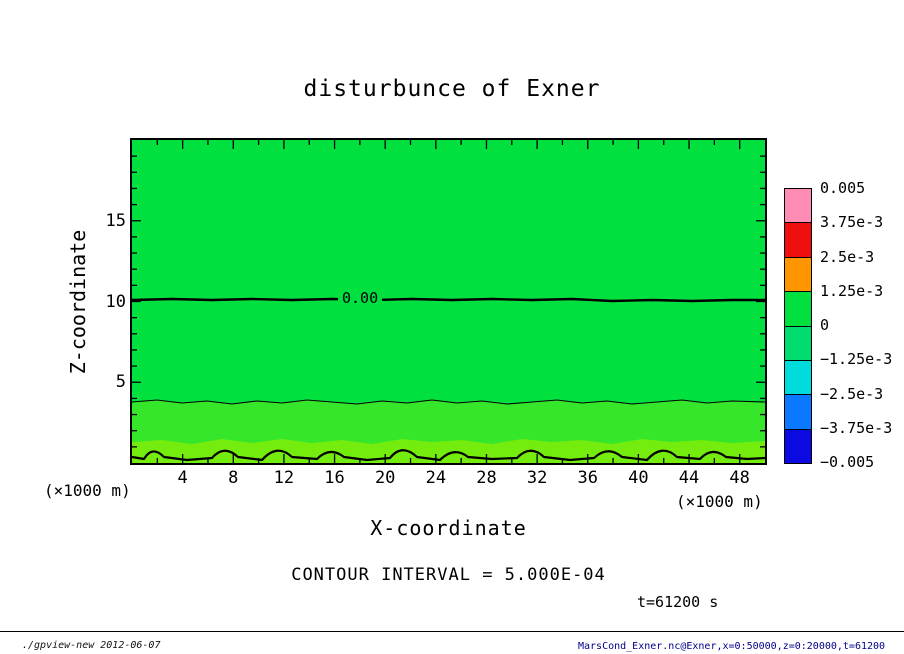 This screenshot has width=904, height=654. Describe the element at coordinates (856, 359) in the screenshot. I see `colorbar-tick-label: −1.25e-3` at that location.